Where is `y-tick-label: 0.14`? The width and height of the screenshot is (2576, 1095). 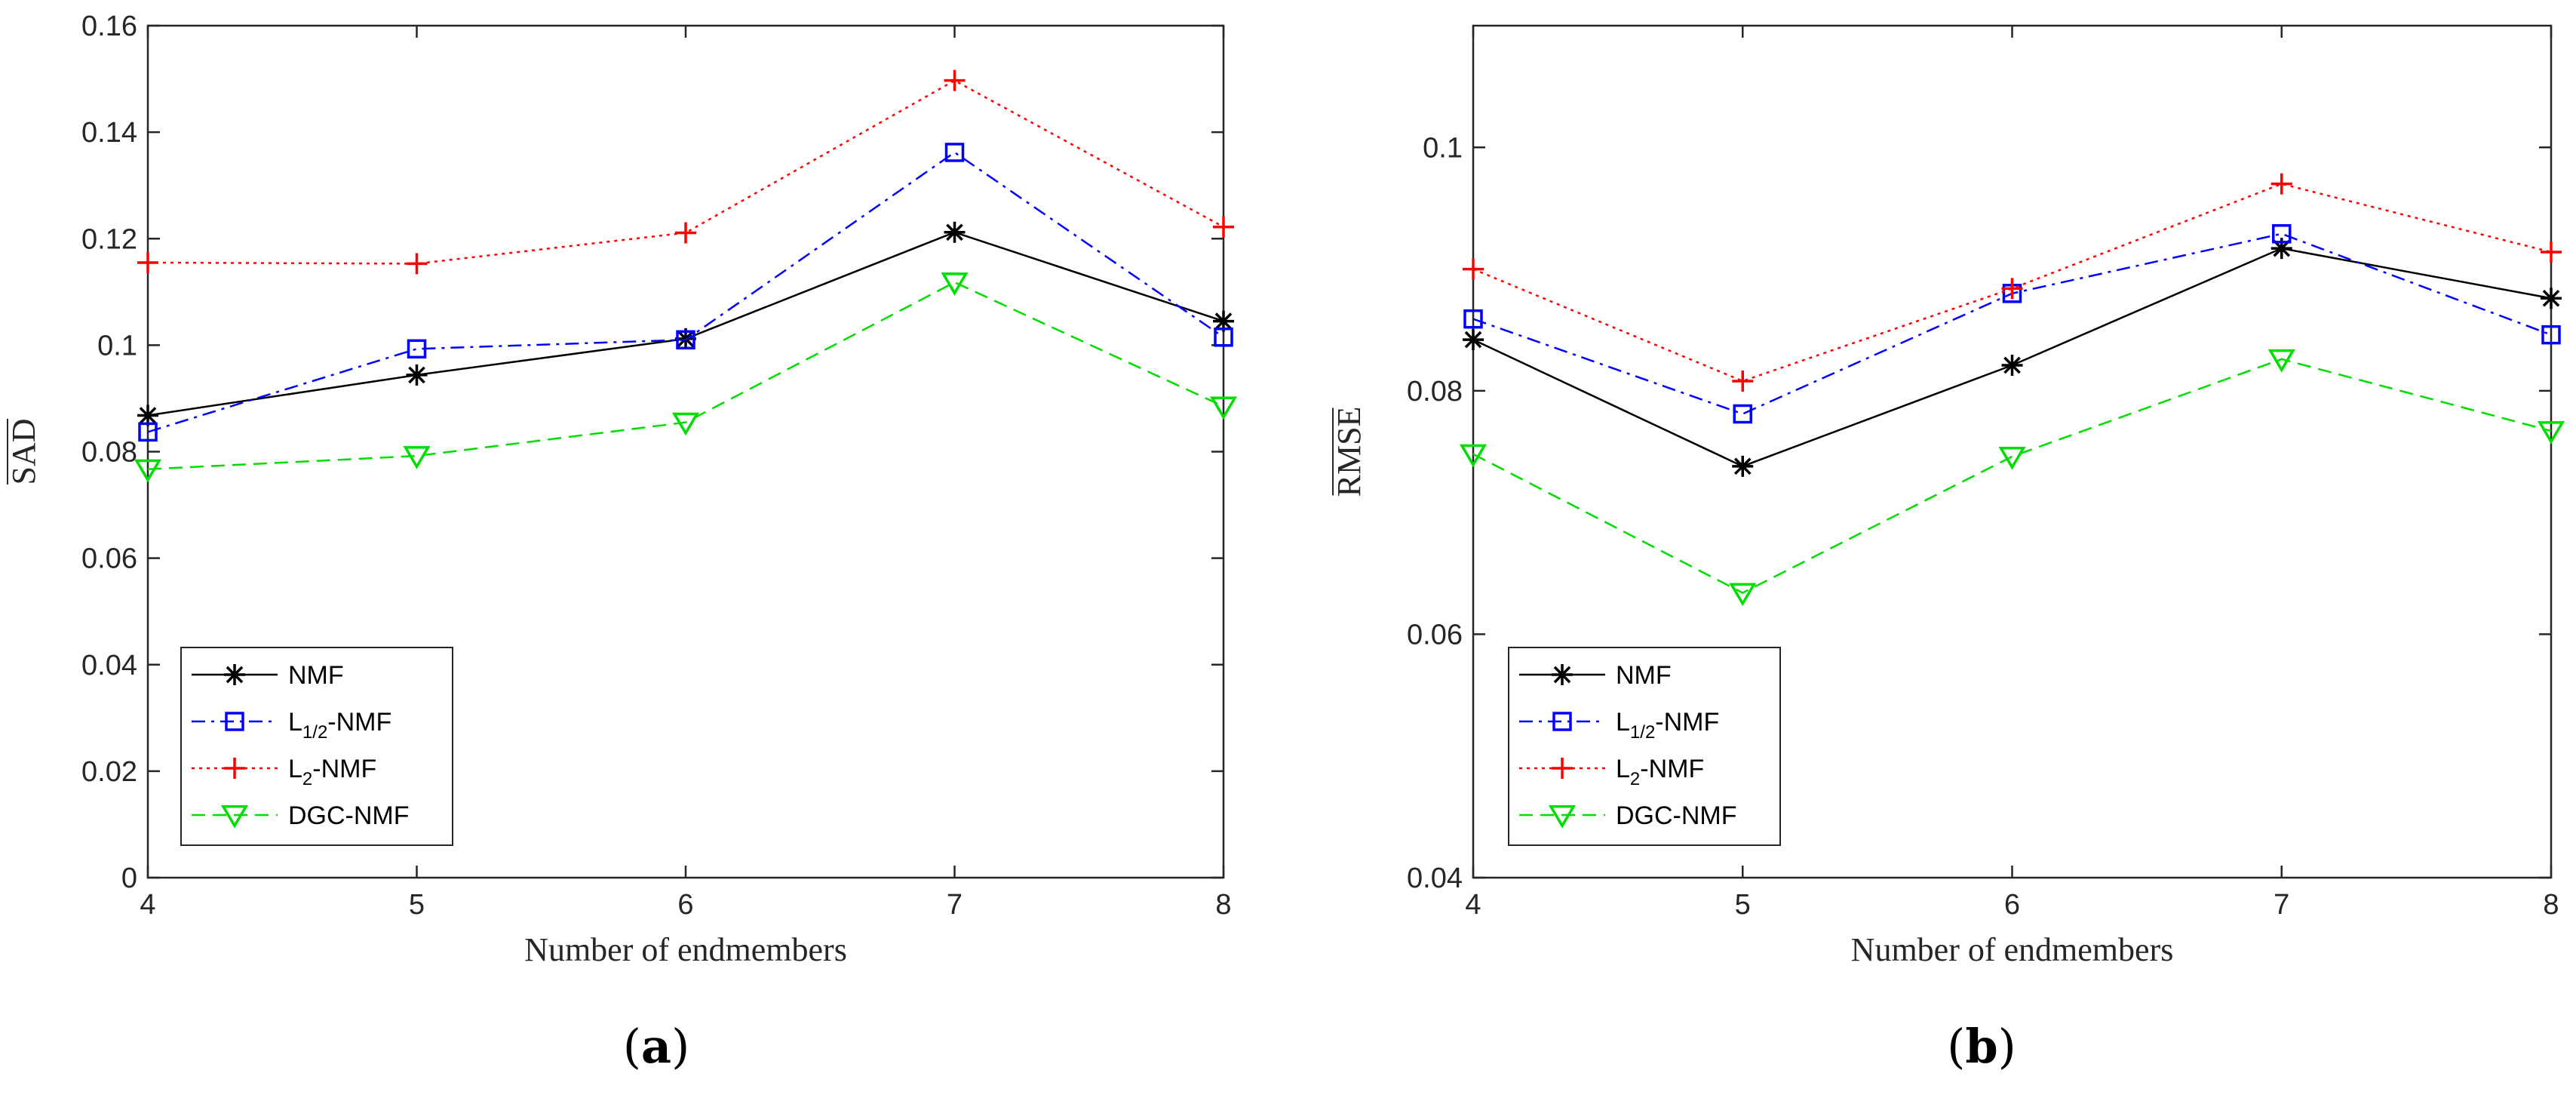
y-tick-label: 0.14 is located at coordinates (109, 133).